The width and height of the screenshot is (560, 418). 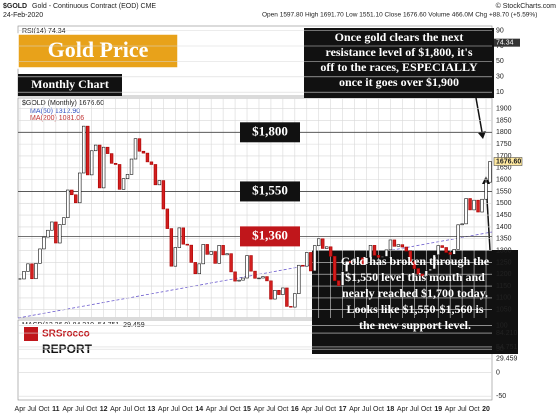 I want to click on title-box, so click(x=98, y=51).